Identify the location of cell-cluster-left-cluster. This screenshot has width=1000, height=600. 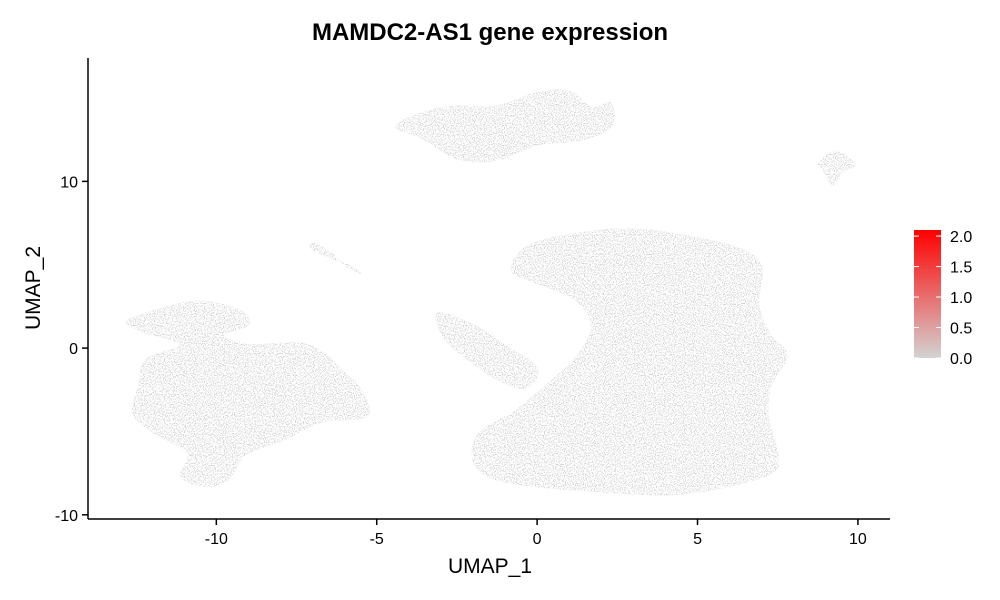
(248, 394).